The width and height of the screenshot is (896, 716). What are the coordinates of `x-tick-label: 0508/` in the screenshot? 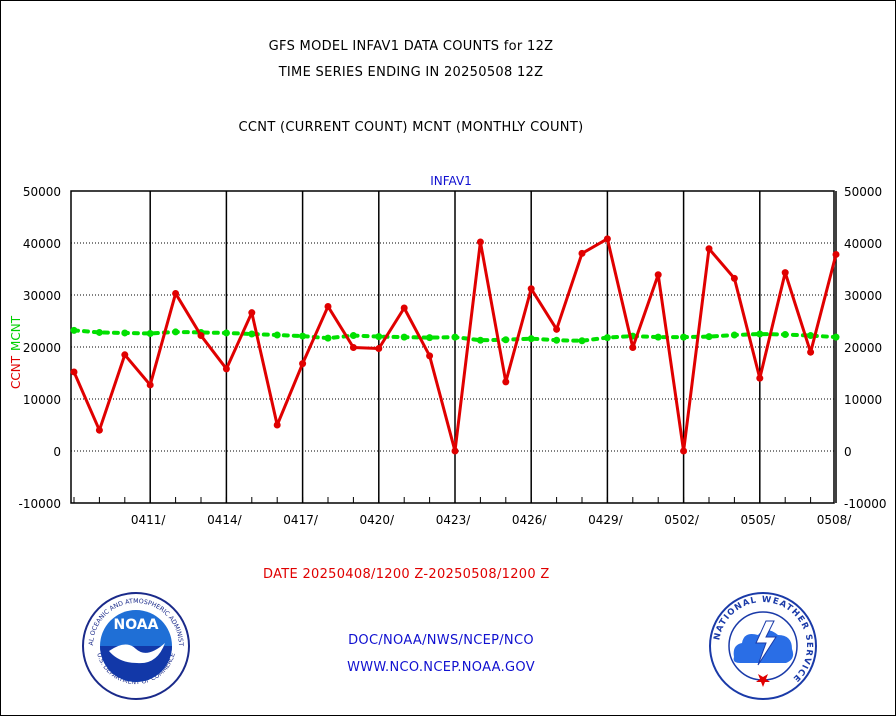 It's located at (835, 520).